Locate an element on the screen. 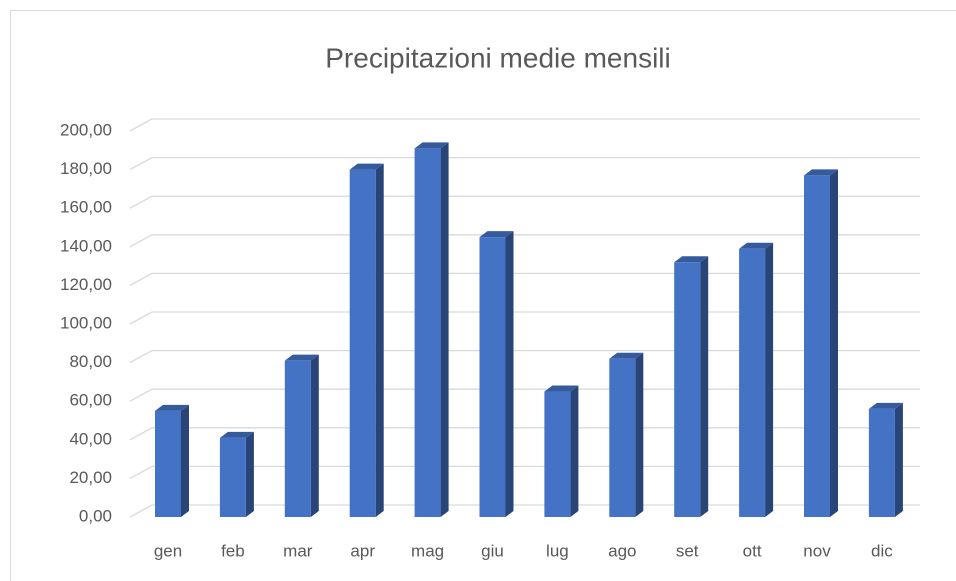 The width and height of the screenshot is (956, 581). x-tick-label: nov is located at coordinates (817, 550).